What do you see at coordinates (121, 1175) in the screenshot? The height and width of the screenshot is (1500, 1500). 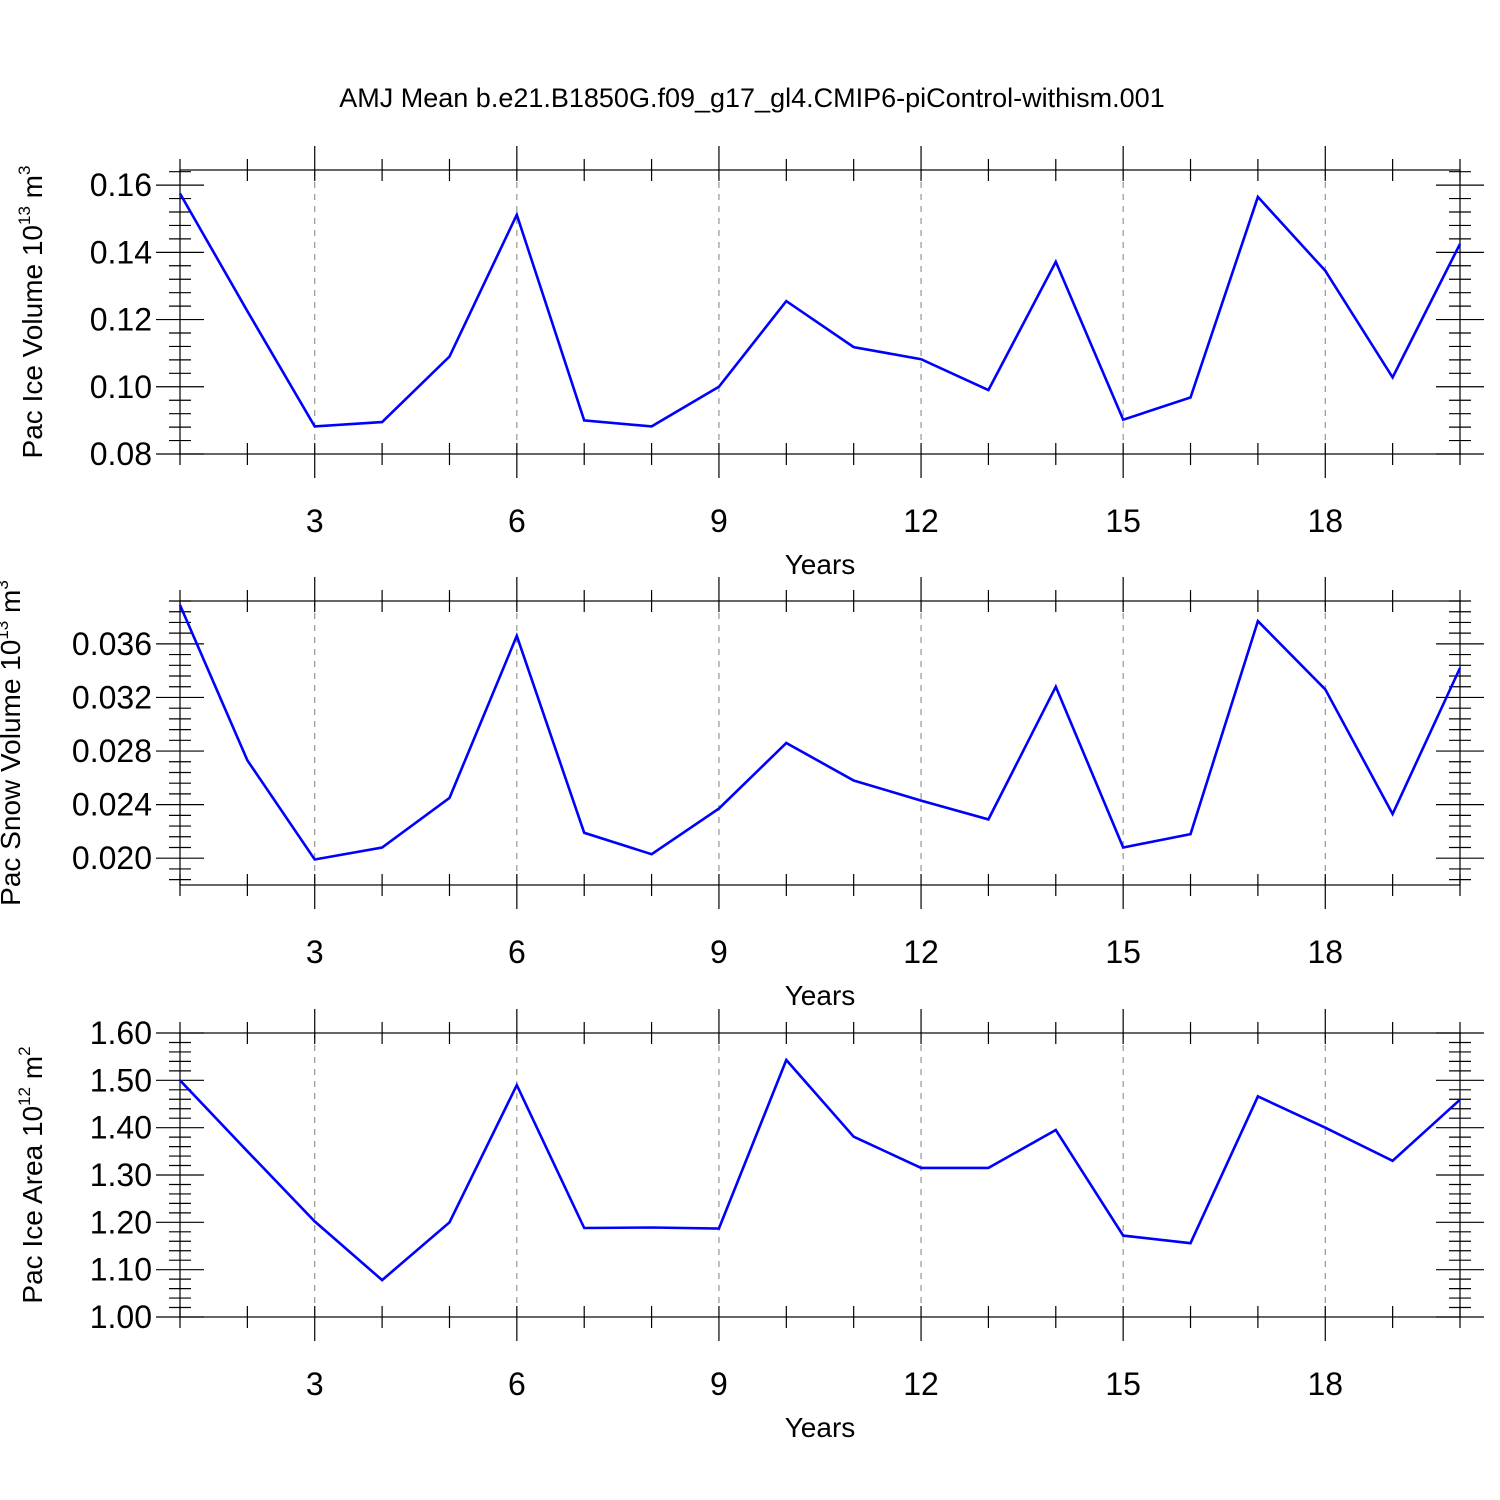 I see `y-tick-label: 1.30` at bounding box center [121, 1175].